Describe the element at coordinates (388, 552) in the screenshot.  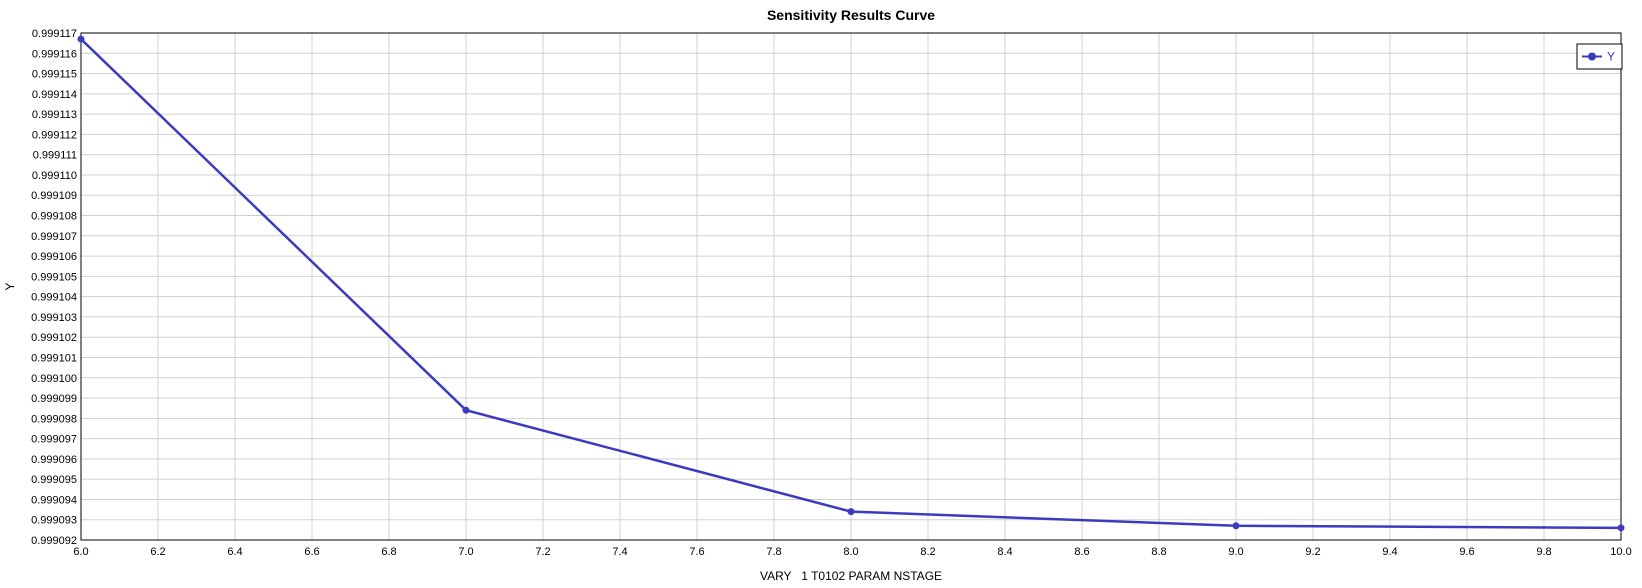
I see `x-tick-label: 6.8` at that location.